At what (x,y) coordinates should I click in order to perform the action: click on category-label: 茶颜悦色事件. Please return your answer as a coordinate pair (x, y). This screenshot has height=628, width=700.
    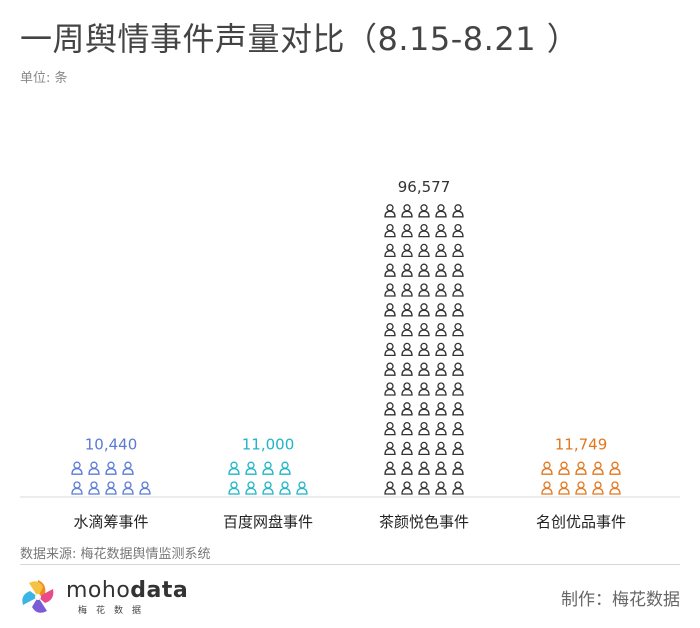
    Looking at the image, I should click on (424, 522).